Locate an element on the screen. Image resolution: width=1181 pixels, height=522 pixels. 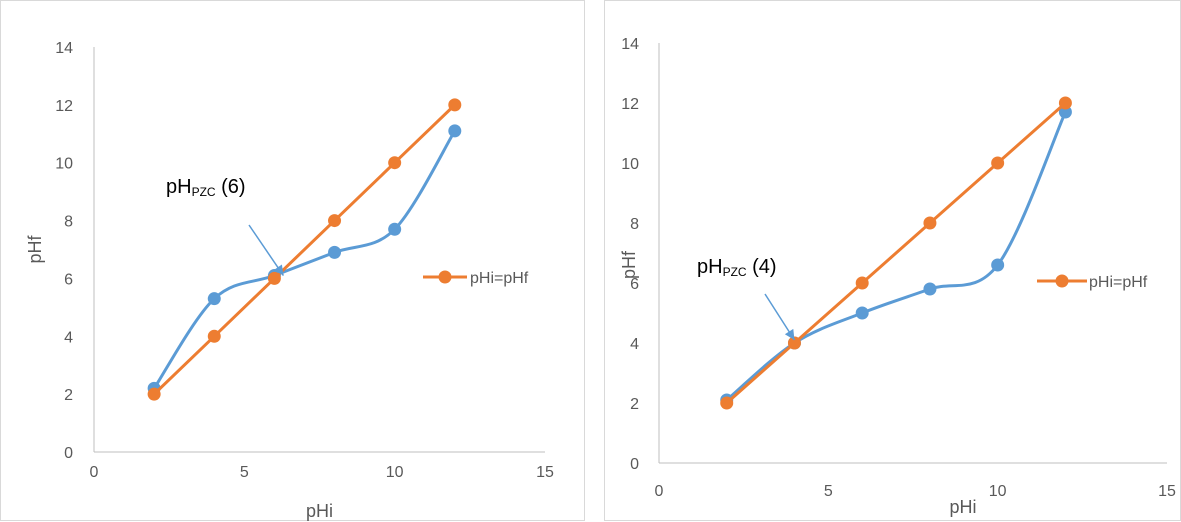
annotation-label: pHPZC (4) is located at coordinates (737, 267).